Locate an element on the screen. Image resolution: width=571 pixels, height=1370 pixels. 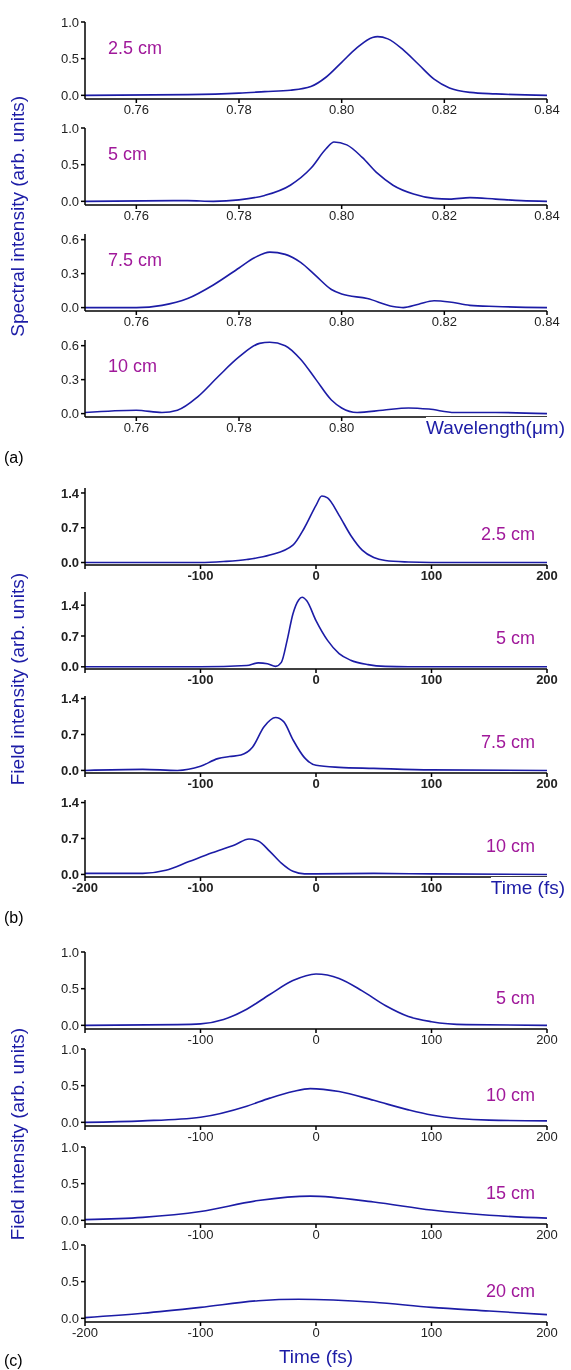
annotation: 2.5 cm is located at coordinates (135, 48).